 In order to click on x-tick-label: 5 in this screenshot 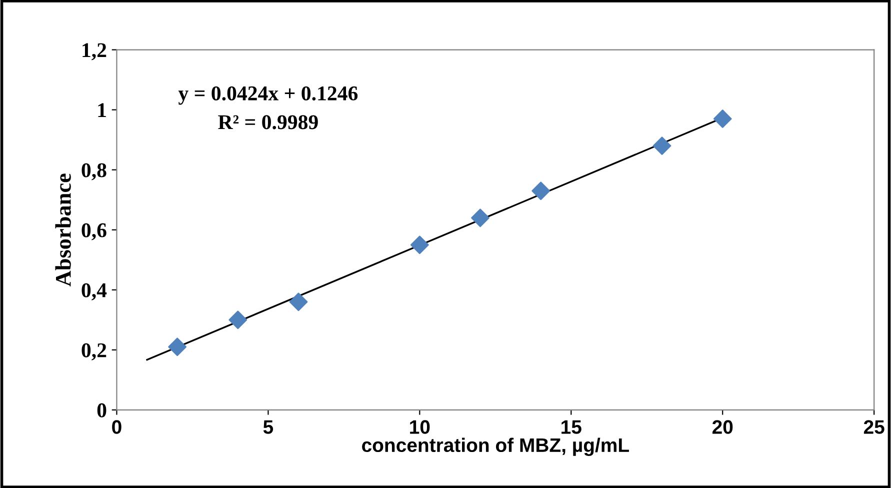, I will do `click(268, 427)`.